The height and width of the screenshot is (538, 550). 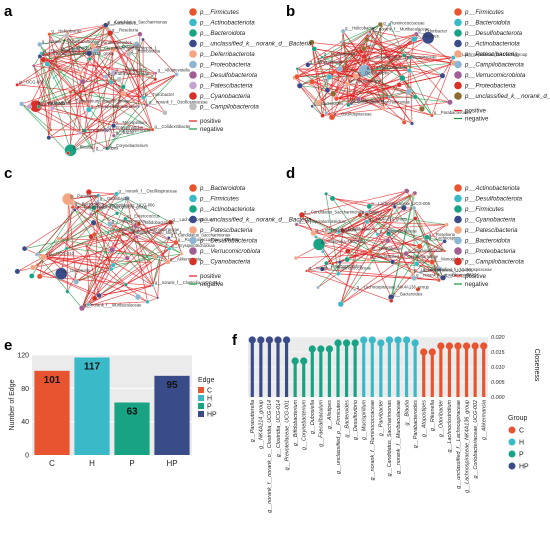 I want to click on node-label: g__Ruminococcaceae_UCG-001, so click(x=209, y=239).